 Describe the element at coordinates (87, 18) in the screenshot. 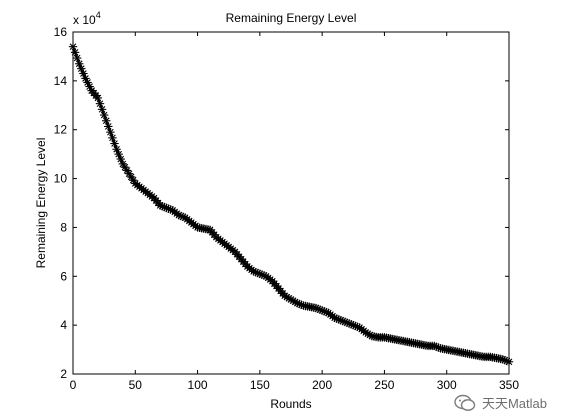

I see `y-exponent-label: x 104` at that location.